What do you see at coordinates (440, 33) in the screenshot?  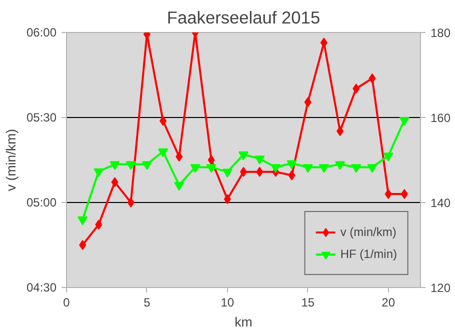 I see `y2-tick-label: 180` at bounding box center [440, 33].